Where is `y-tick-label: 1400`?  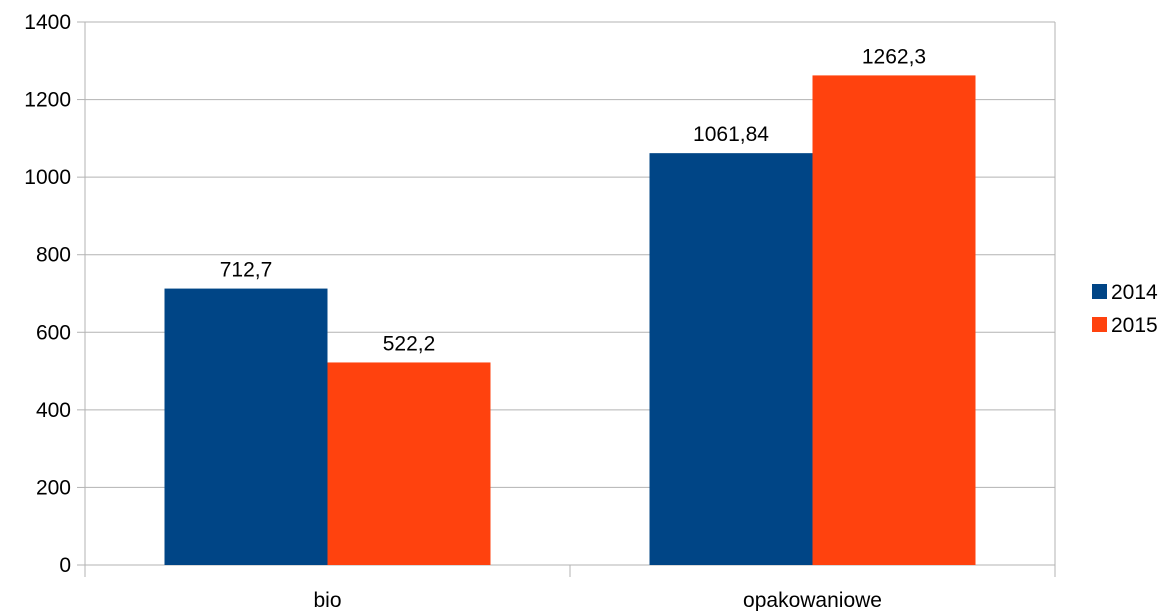
y-tick-label: 1400 is located at coordinates (47, 22).